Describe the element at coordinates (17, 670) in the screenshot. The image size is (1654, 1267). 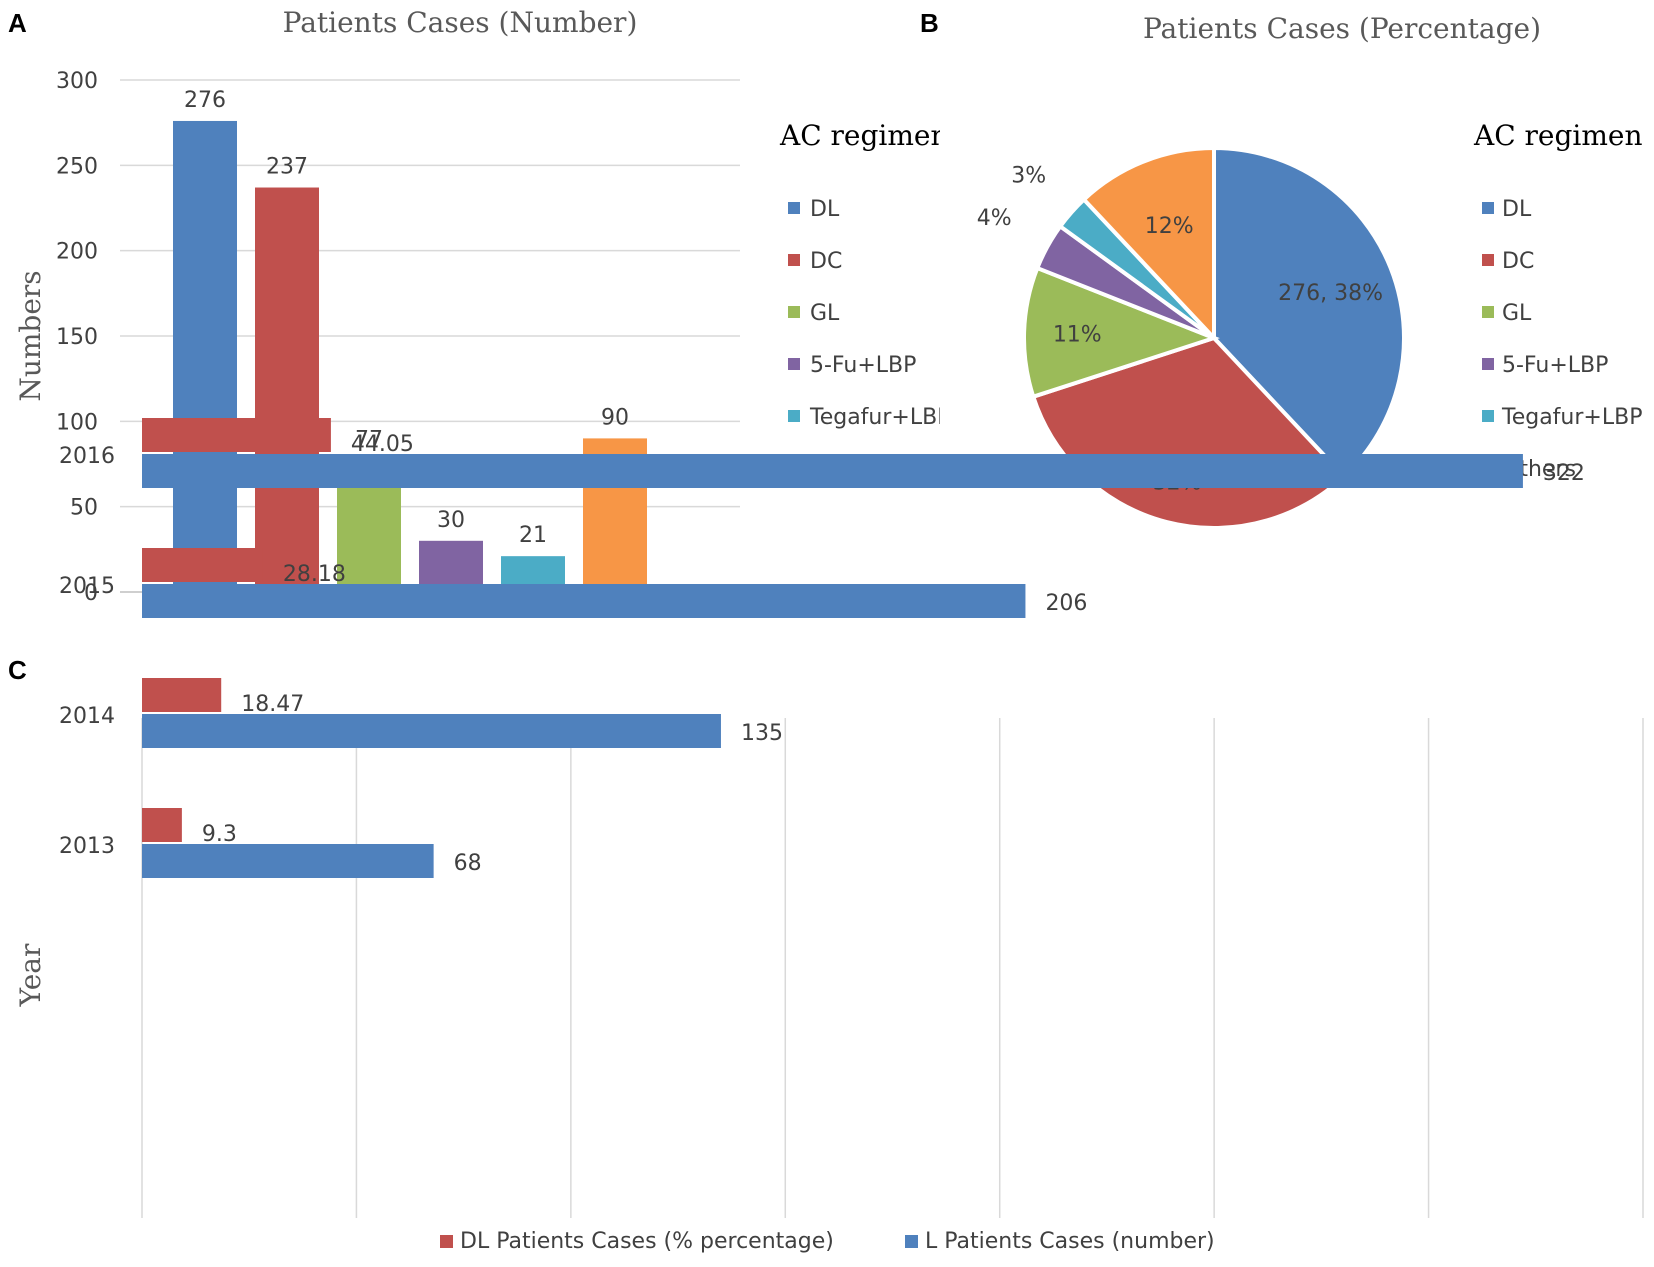
I see `panel-label-c: C` at that location.